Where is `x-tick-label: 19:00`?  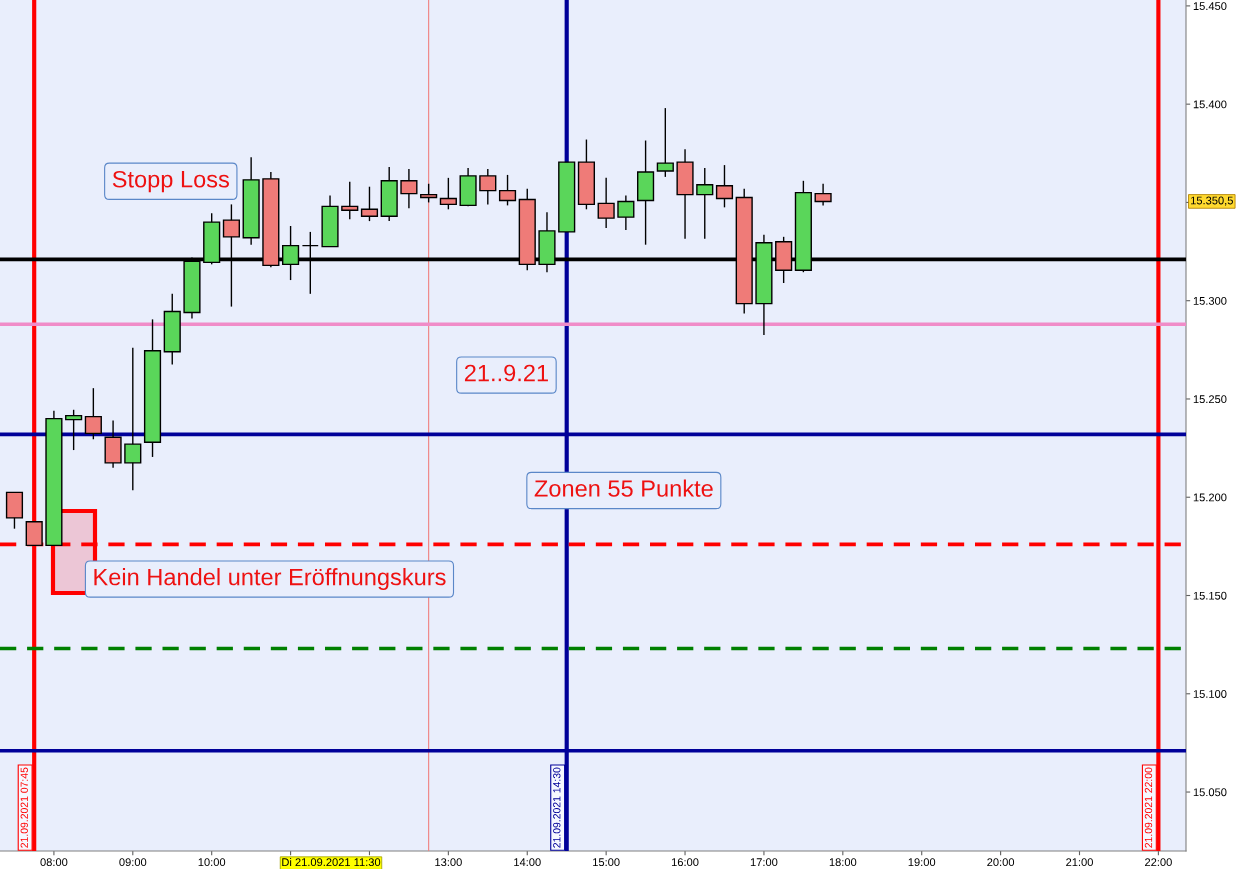 x-tick-label: 19:00 is located at coordinates (922, 862).